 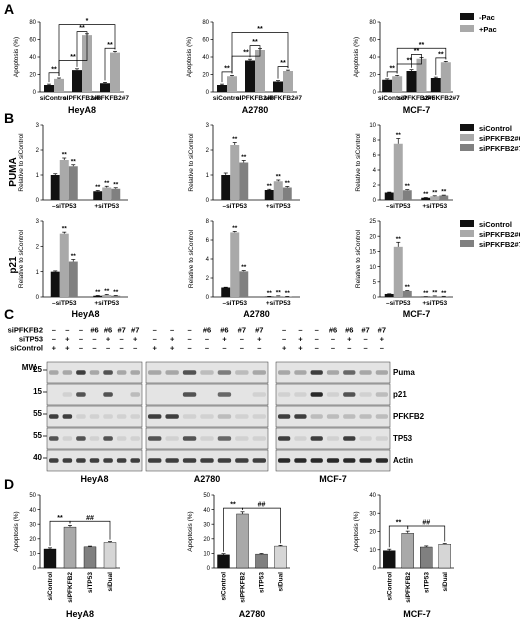 I want to click on western-mark-0-0-3: #6, so click(x=94, y=330).